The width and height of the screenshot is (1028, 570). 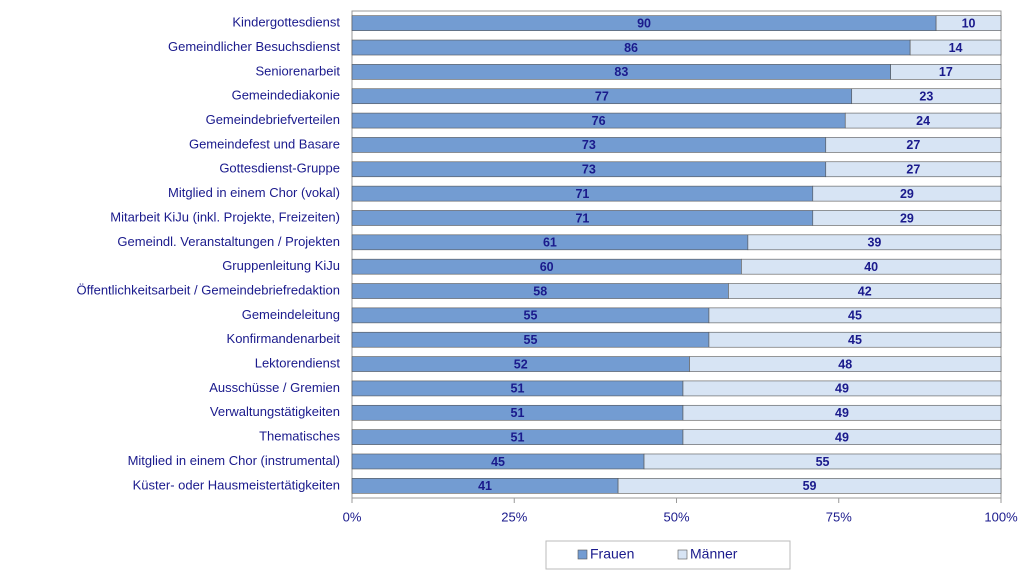 What do you see at coordinates (274, 387) in the screenshot?
I see `category-label: Ausschüsse / Gremien` at bounding box center [274, 387].